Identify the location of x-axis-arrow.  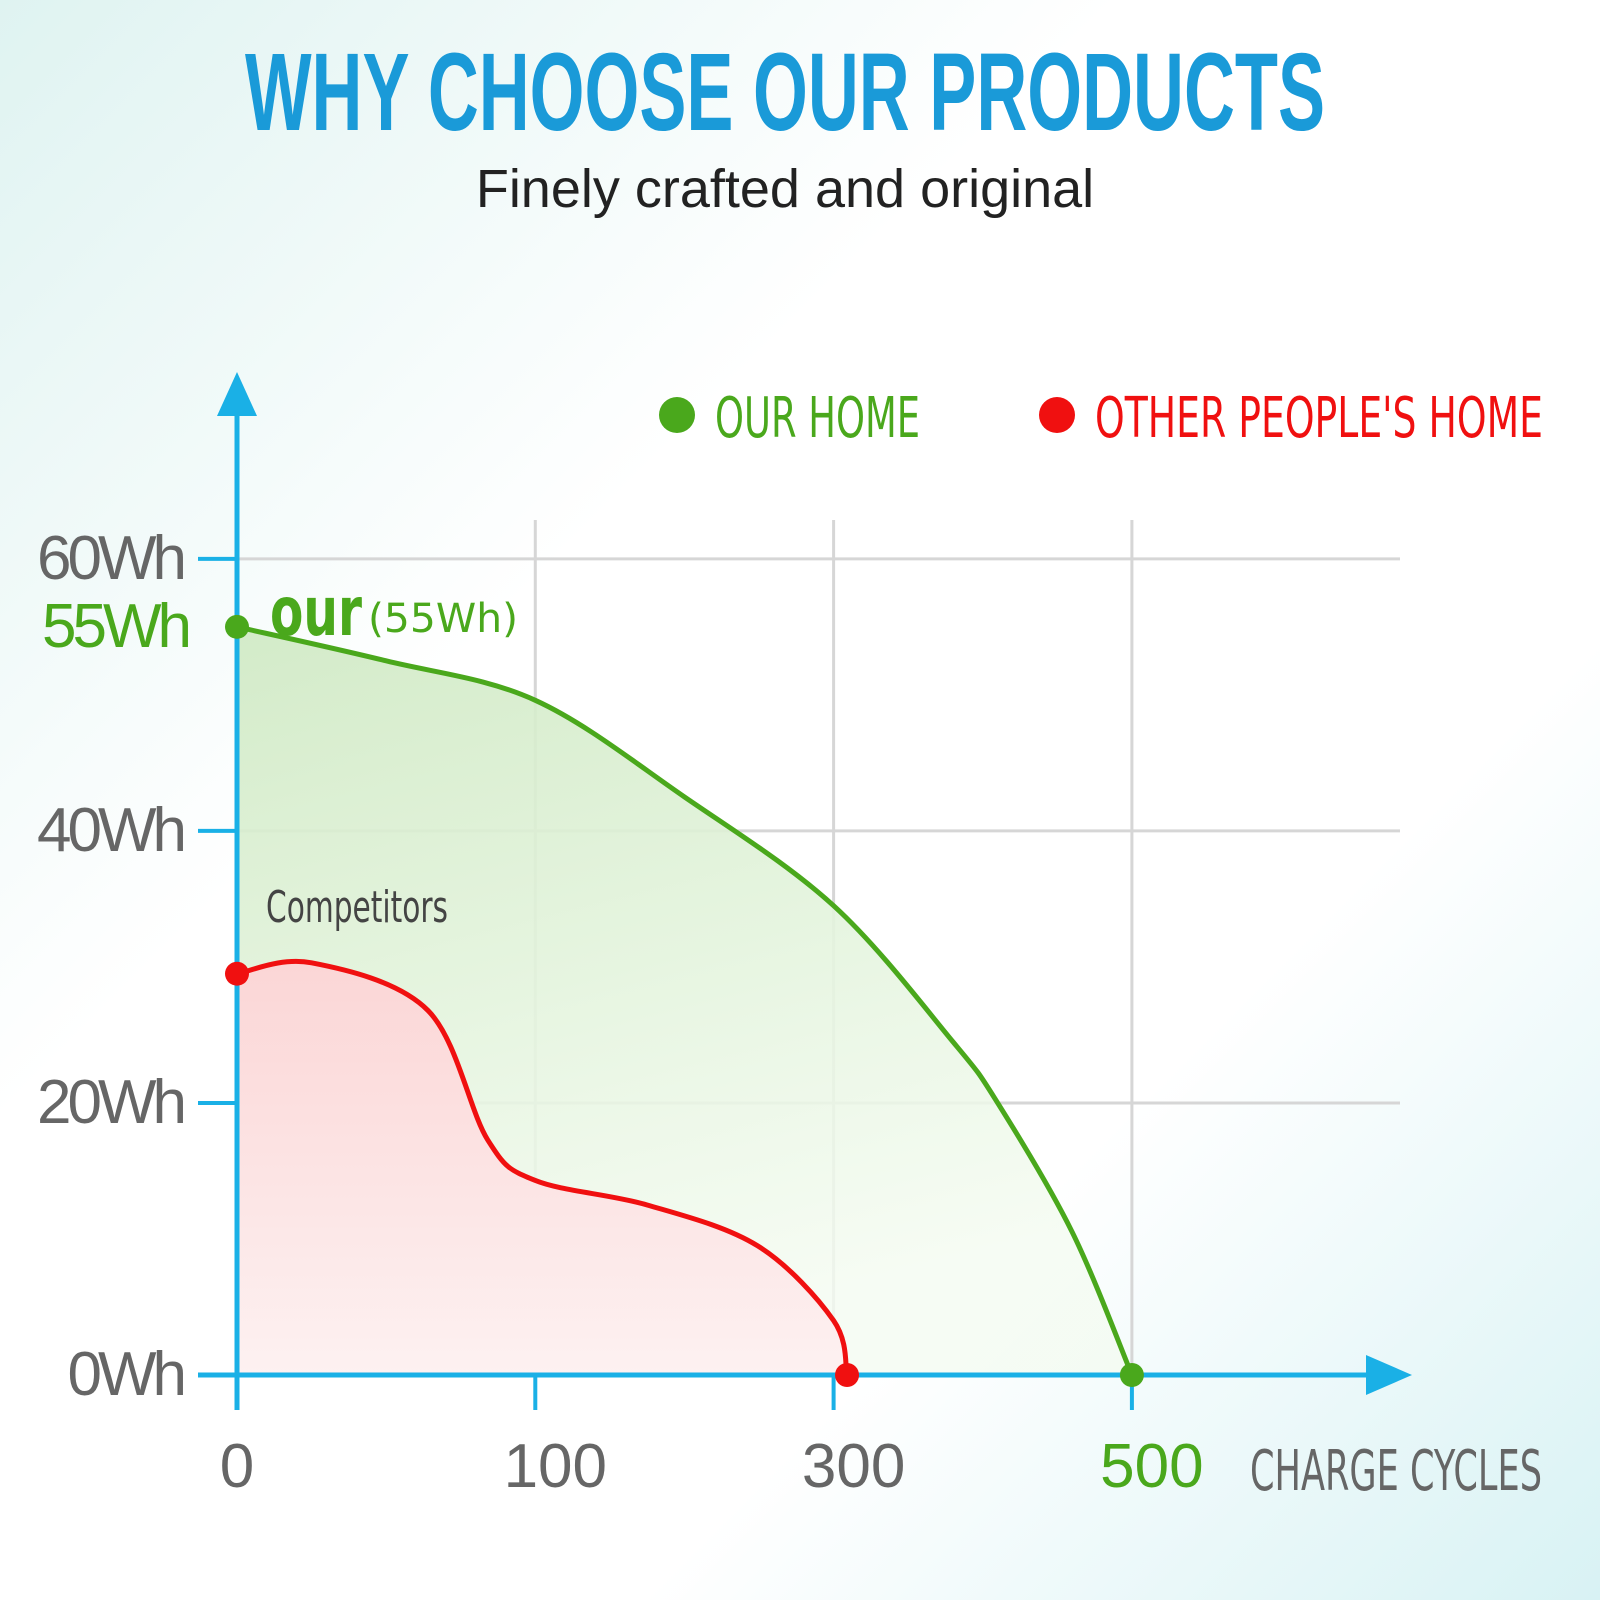
(1389, 1375).